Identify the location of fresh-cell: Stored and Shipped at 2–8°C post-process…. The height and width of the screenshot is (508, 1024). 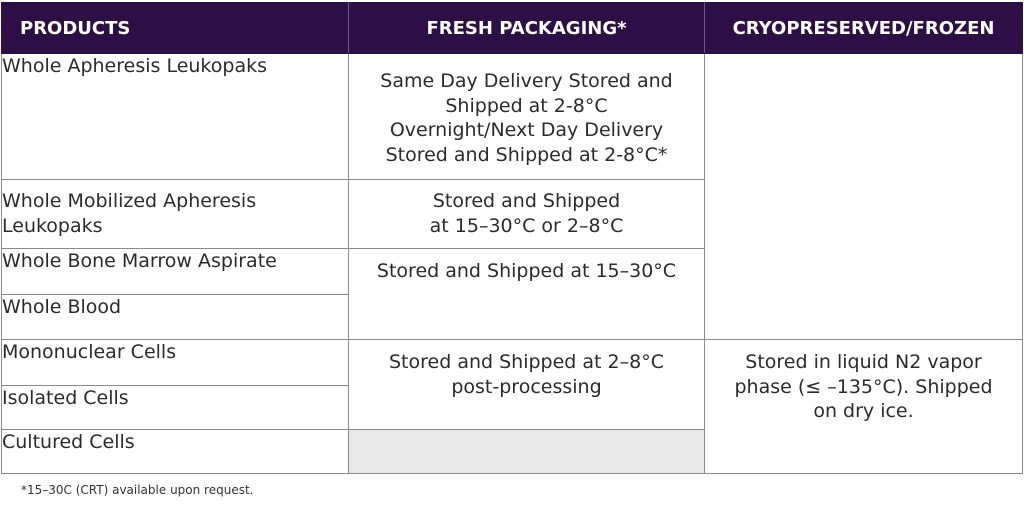
(526, 384).